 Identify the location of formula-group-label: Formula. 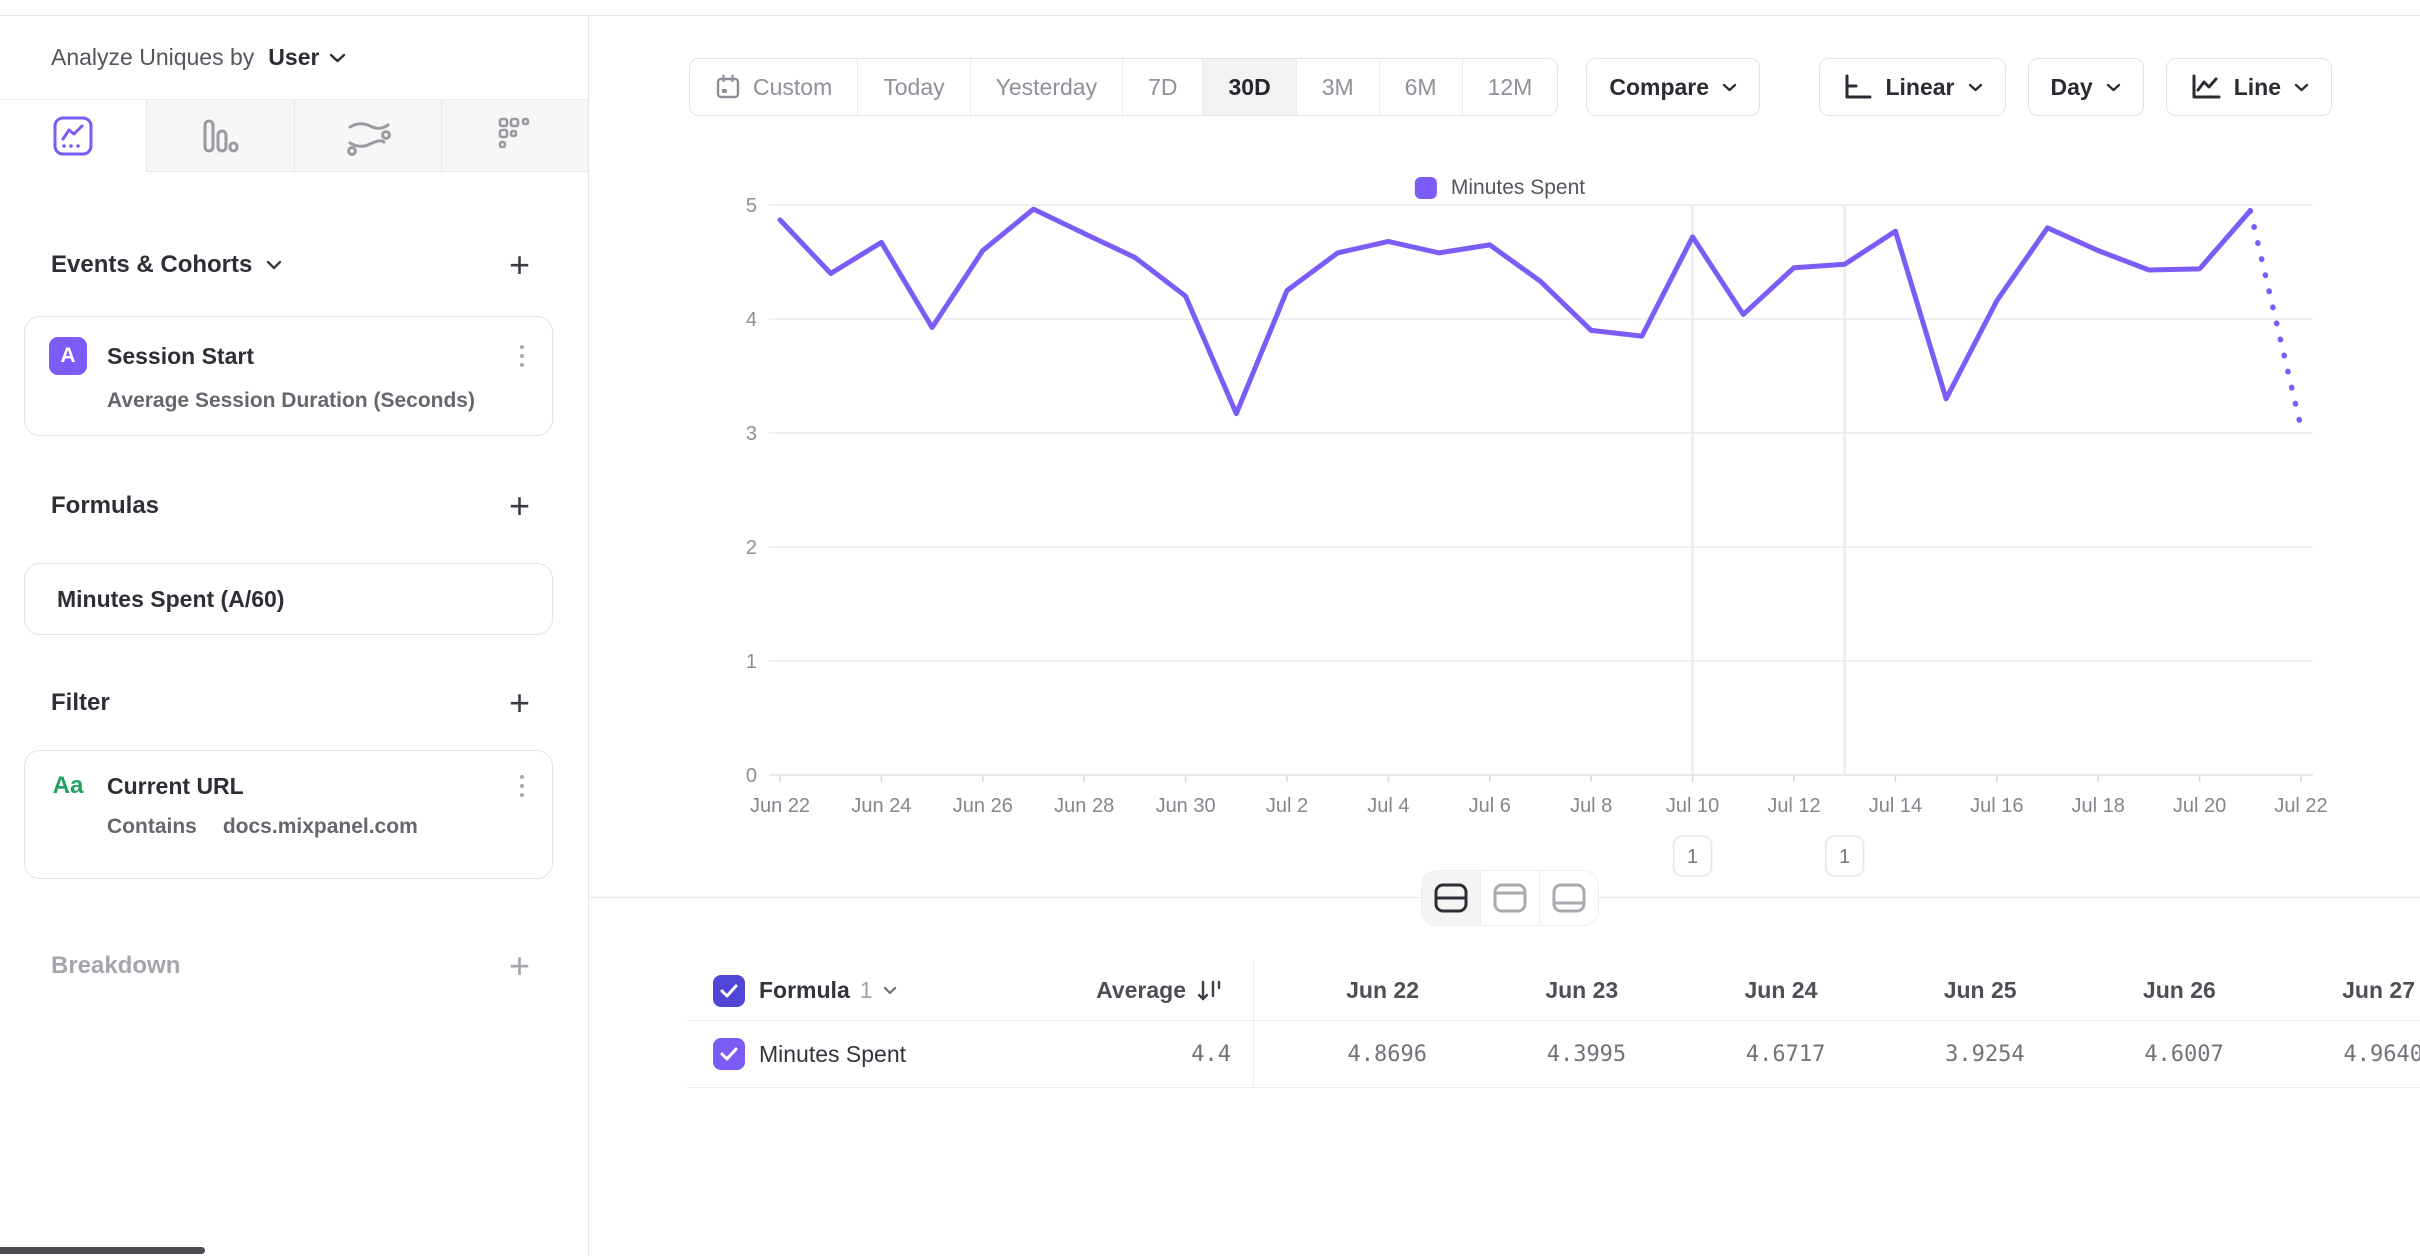
(804, 990).